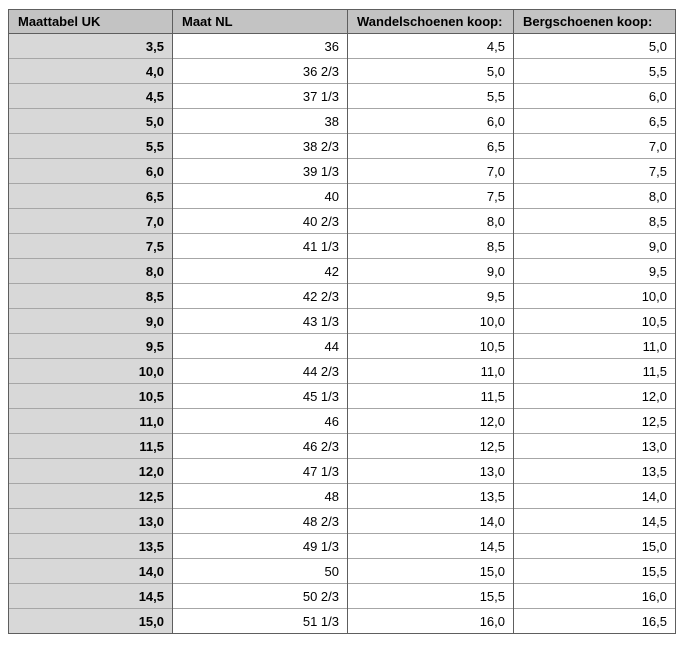  What do you see at coordinates (90, 171) in the screenshot?
I see `cell-uk-size: 6,0` at bounding box center [90, 171].